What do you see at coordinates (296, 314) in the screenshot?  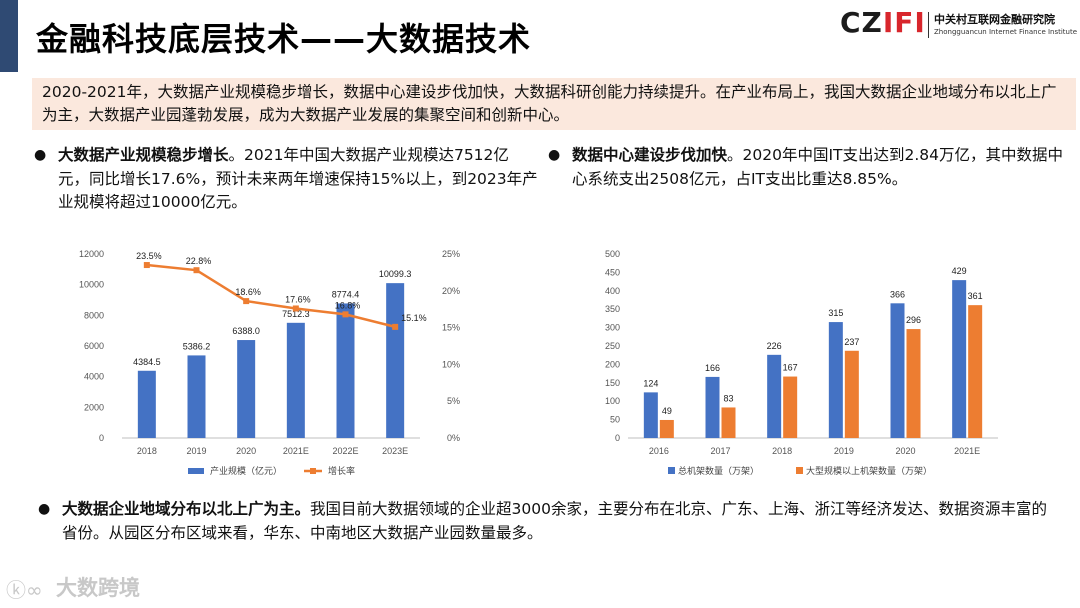 I see `bar-data-label: 7512.3` at bounding box center [296, 314].